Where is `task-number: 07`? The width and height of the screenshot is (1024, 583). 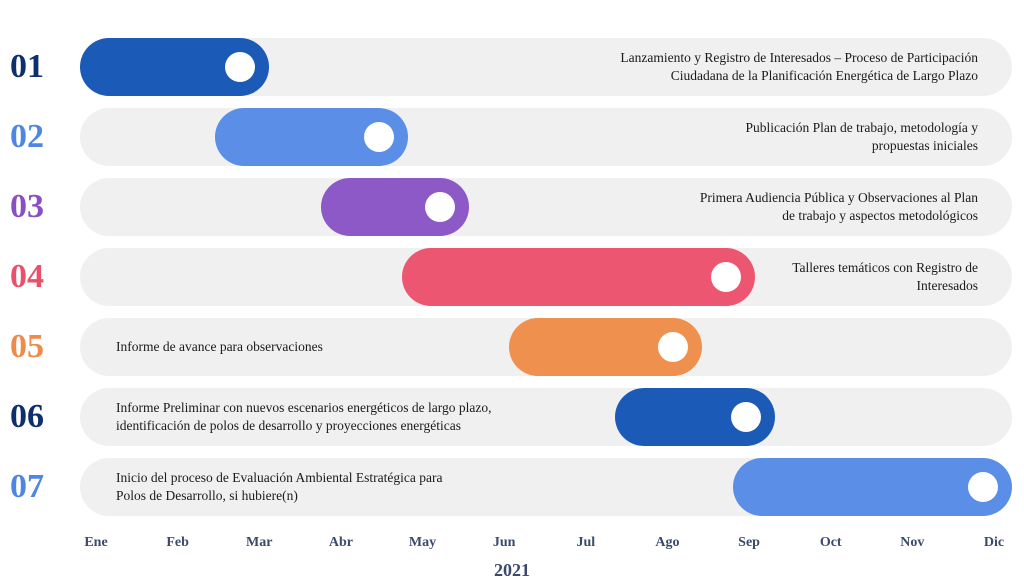
task-number: 07 is located at coordinates (27, 486).